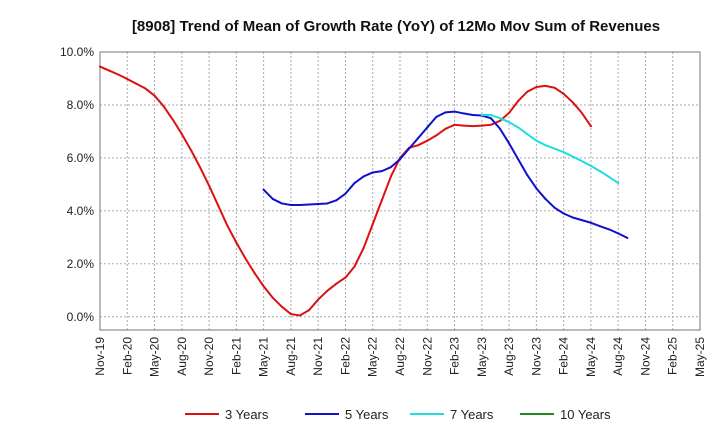 The height and width of the screenshot is (440, 720). What do you see at coordinates (367, 414) in the screenshot?
I see `legend-label-5-years: 5 Years` at bounding box center [367, 414].